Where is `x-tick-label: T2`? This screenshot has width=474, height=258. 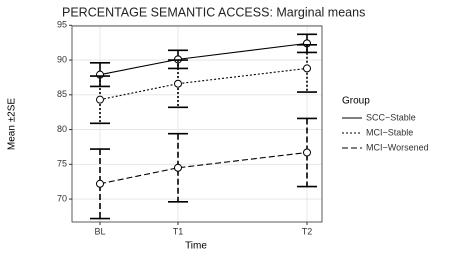 x-tick-label: T2 is located at coordinates (307, 231).